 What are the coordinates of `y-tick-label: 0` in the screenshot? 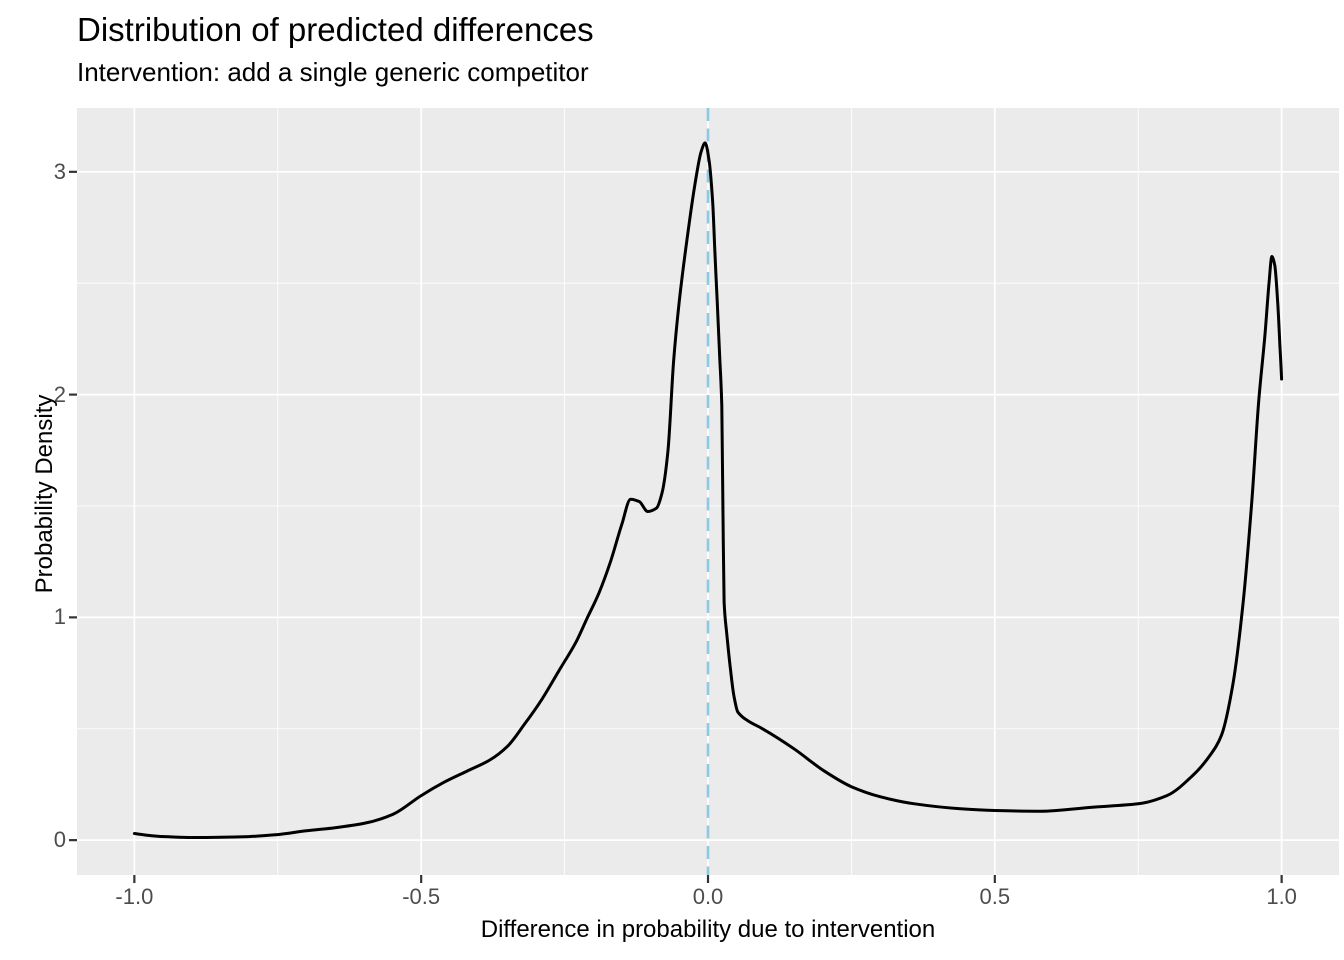 It's located at (59, 840).